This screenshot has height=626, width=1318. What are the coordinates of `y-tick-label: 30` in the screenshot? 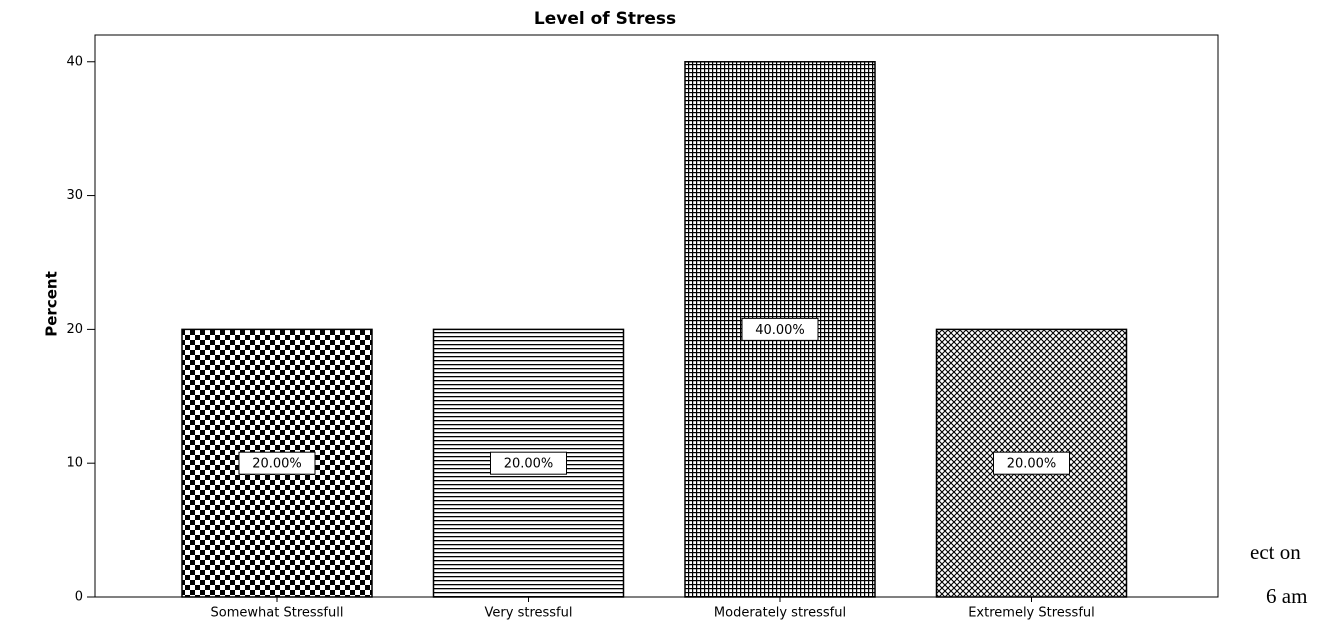 It's located at (74, 195).